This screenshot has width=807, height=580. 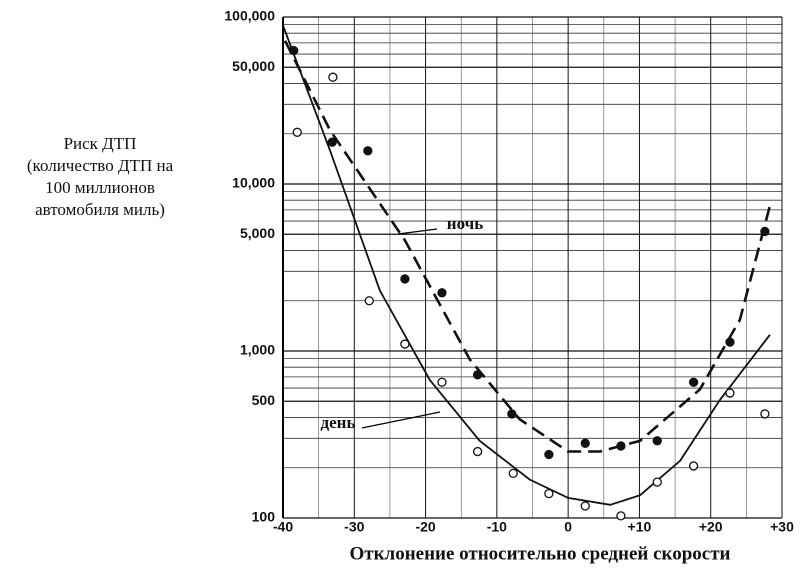 What do you see at coordinates (338, 422) in the screenshot?
I see `series-label: день` at bounding box center [338, 422].